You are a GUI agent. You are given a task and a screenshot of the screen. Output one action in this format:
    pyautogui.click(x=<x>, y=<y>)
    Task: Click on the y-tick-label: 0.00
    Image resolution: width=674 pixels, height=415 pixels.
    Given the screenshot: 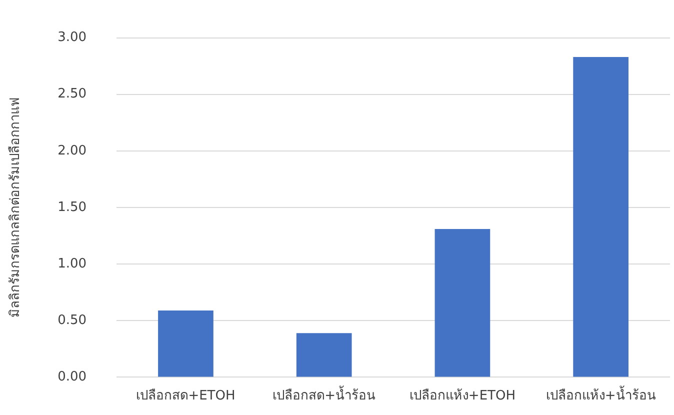 What is the action you would take?
    pyautogui.click(x=72, y=377)
    